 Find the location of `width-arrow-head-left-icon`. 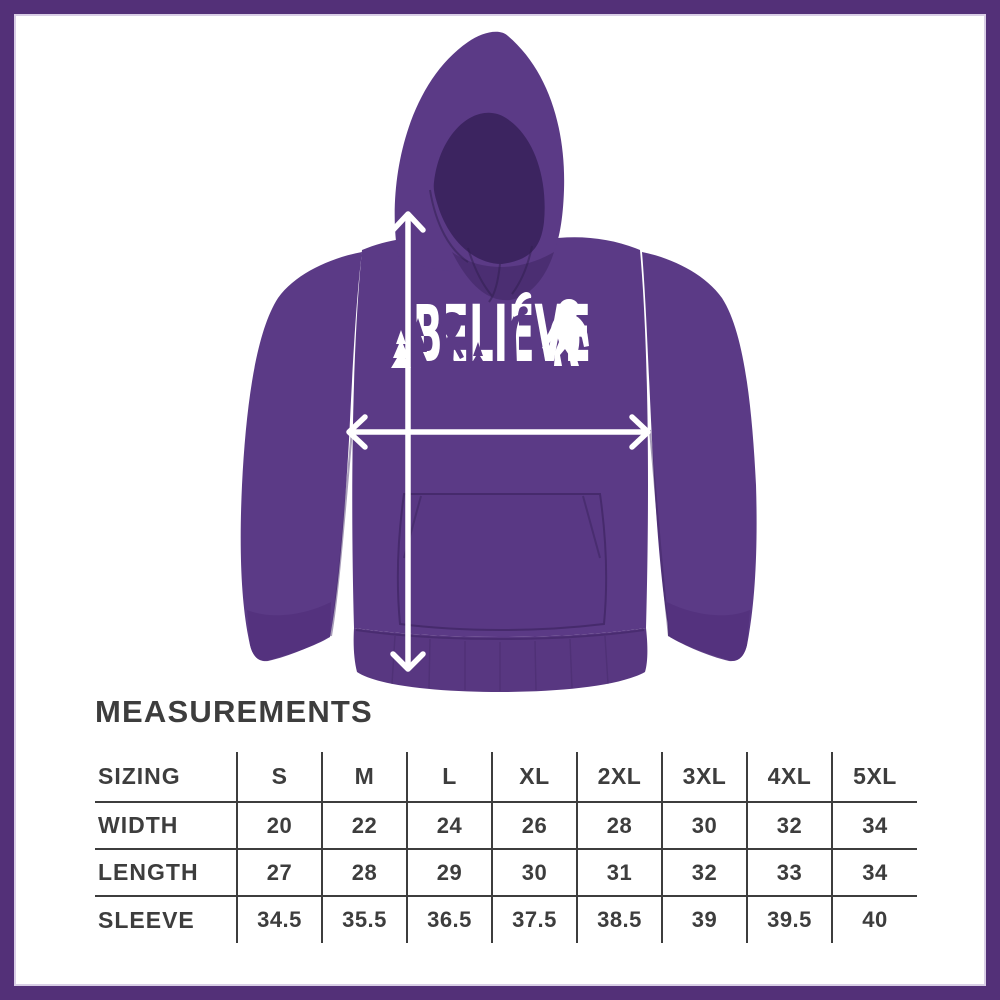

width-arrow-head-left-icon is located at coordinates (357, 432).